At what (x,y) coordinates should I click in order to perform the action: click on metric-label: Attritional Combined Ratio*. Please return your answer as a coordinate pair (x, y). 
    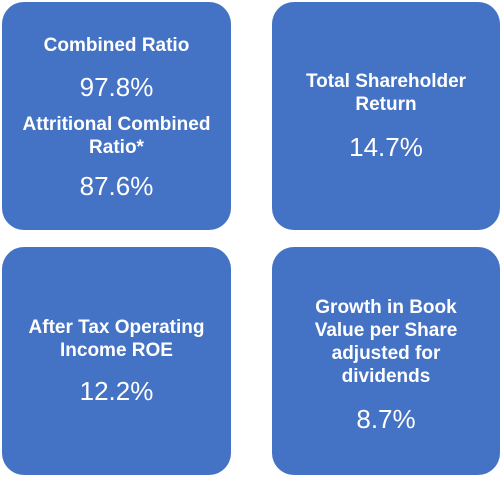
    Looking at the image, I should click on (116, 135).